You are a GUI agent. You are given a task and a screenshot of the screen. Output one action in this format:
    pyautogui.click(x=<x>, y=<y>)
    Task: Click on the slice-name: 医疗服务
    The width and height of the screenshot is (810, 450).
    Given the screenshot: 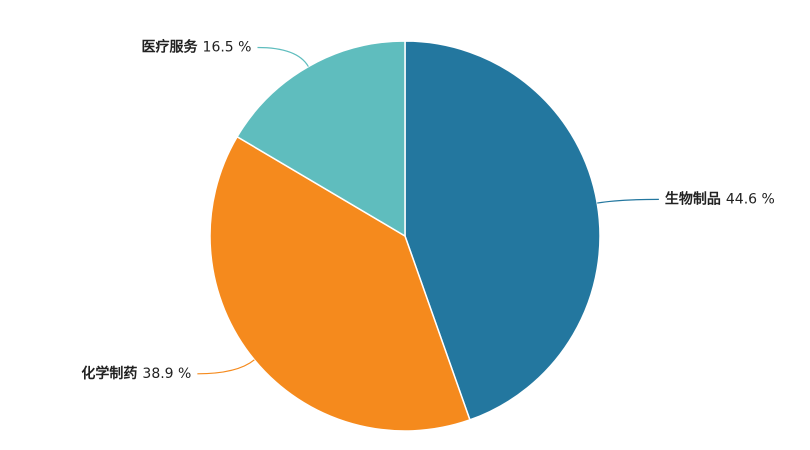 What is the action you would take?
    pyautogui.click(x=170, y=47)
    